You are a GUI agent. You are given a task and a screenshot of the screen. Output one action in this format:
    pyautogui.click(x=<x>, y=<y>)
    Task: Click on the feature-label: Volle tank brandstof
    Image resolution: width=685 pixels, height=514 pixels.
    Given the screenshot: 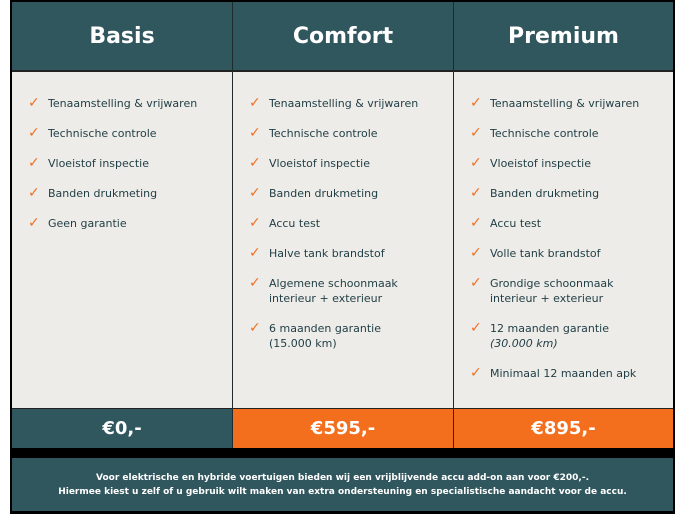 What is the action you would take?
    pyautogui.click(x=545, y=253)
    